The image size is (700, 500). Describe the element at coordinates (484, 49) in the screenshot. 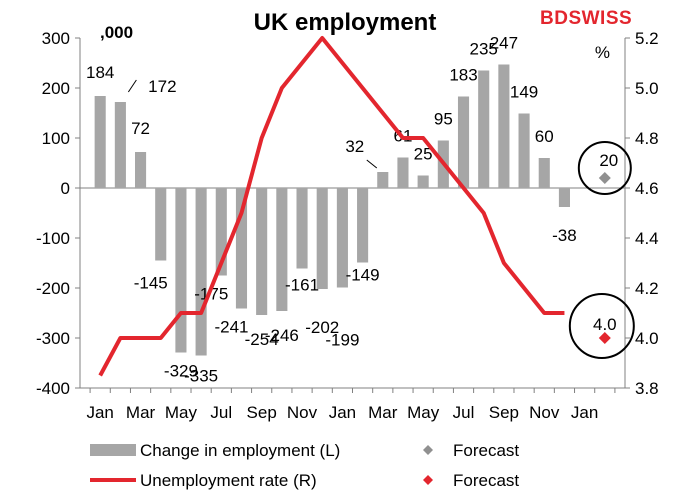

I see `bar-data-label: 235` at that location.